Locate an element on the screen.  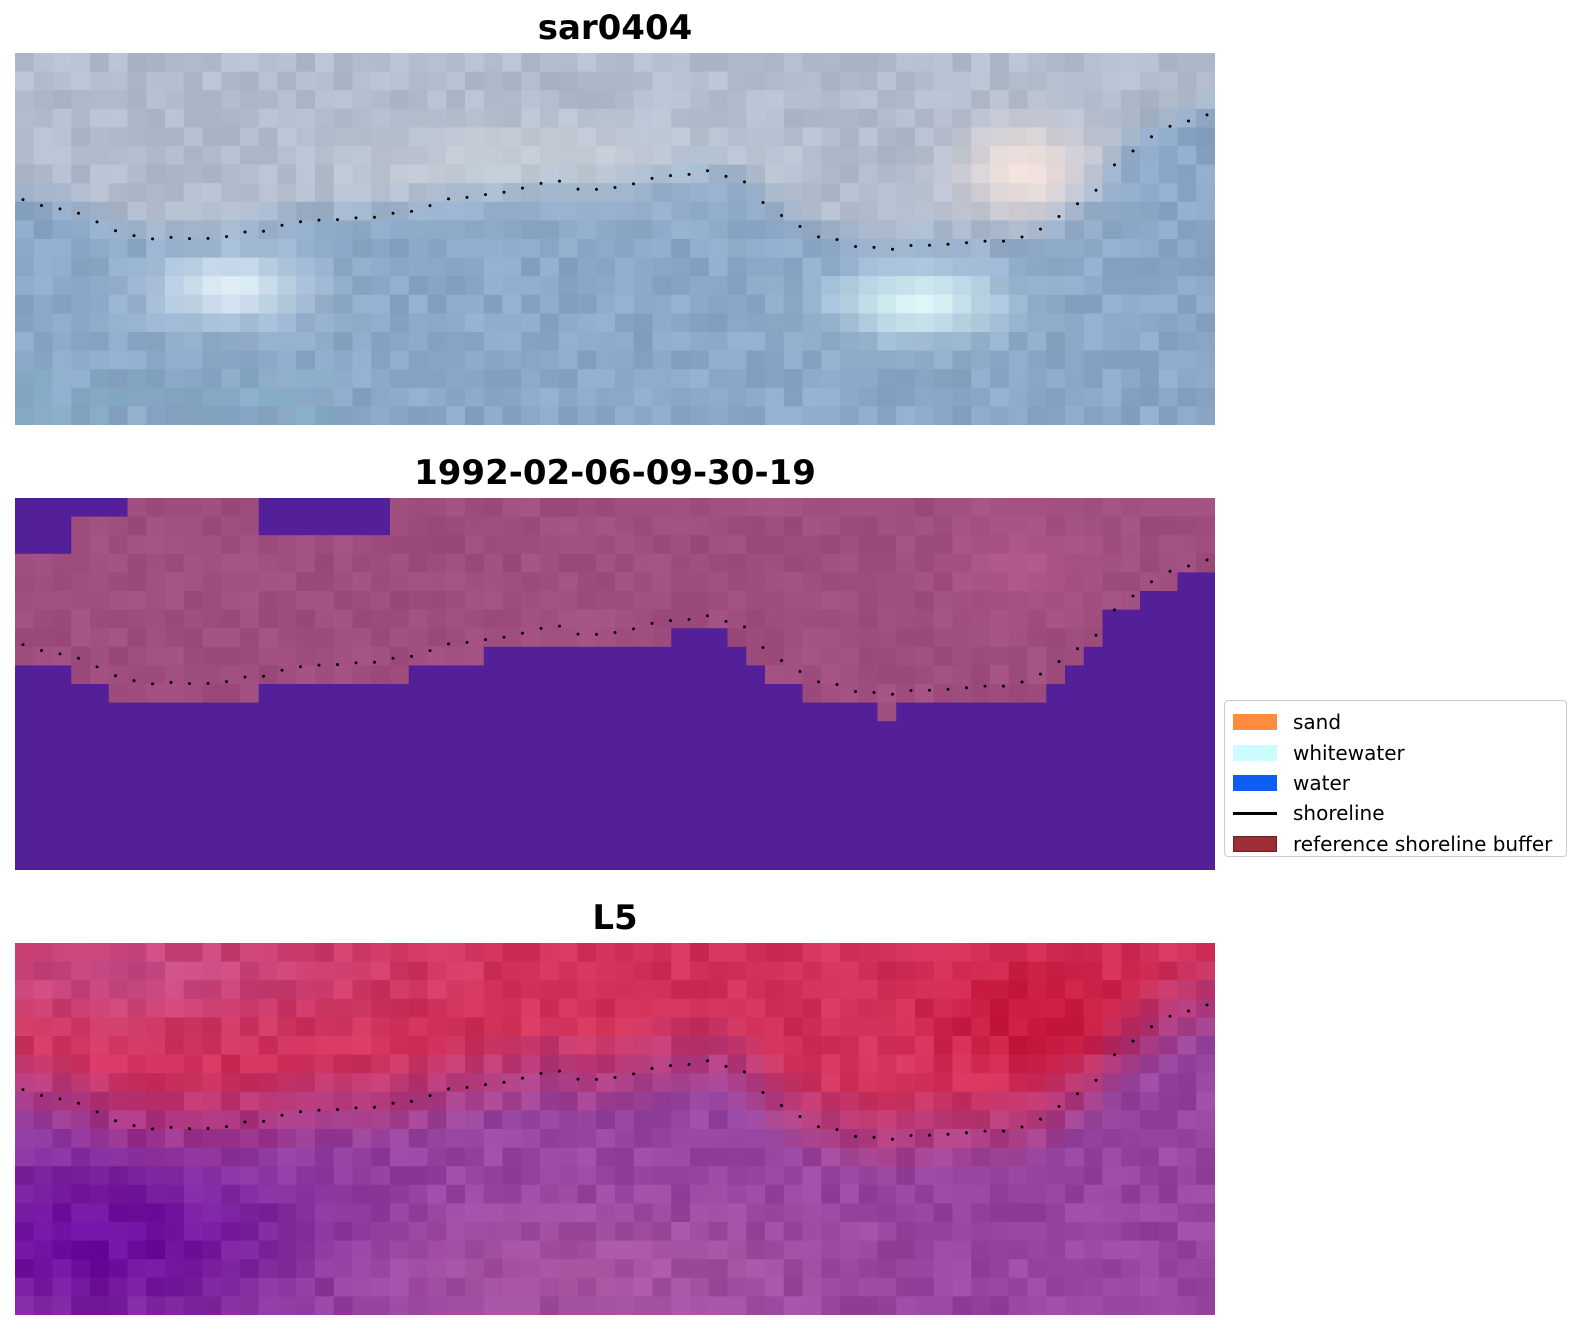
legend-item-reference-buffer: reference shoreline buffer is located at coordinates (1399, 844).